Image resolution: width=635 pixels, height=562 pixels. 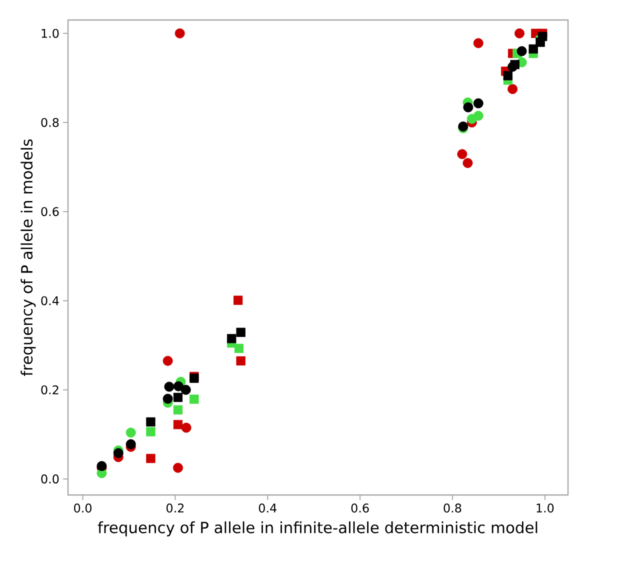 What do you see at coordinates (175, 508) in the screenshot?
I see `x-tick-label: 0.2` at bounding box center [175, 508].